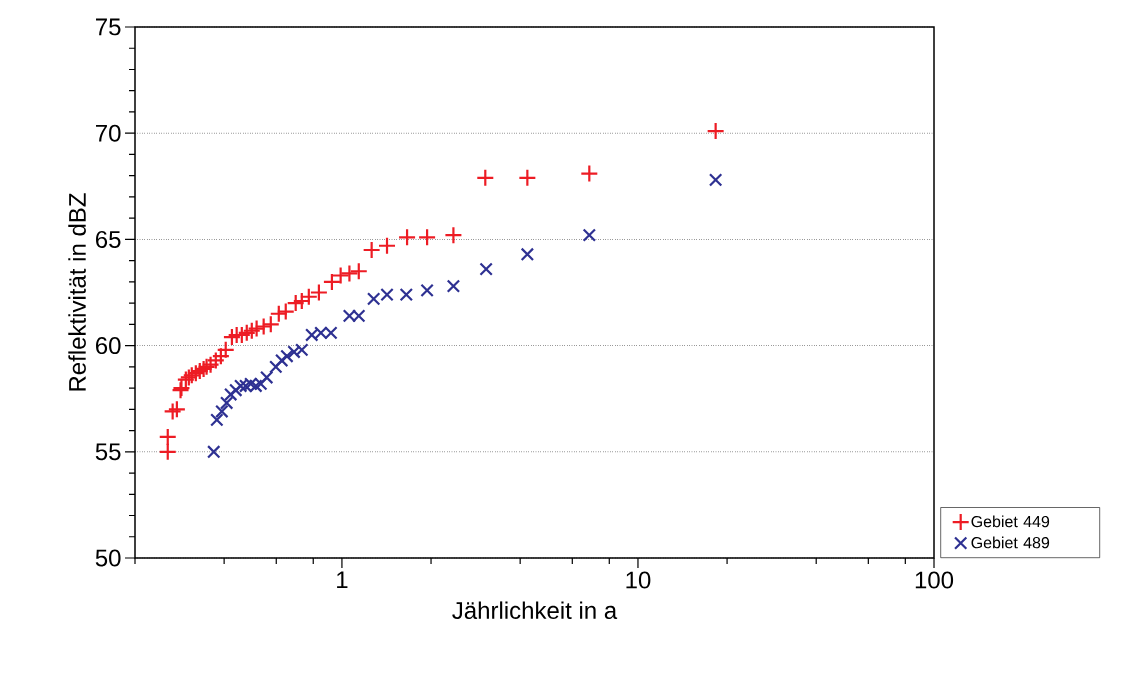  Describe the element at coordinates (108, 133) in the screenshot. I see `y-tick-label: 70` at that location.